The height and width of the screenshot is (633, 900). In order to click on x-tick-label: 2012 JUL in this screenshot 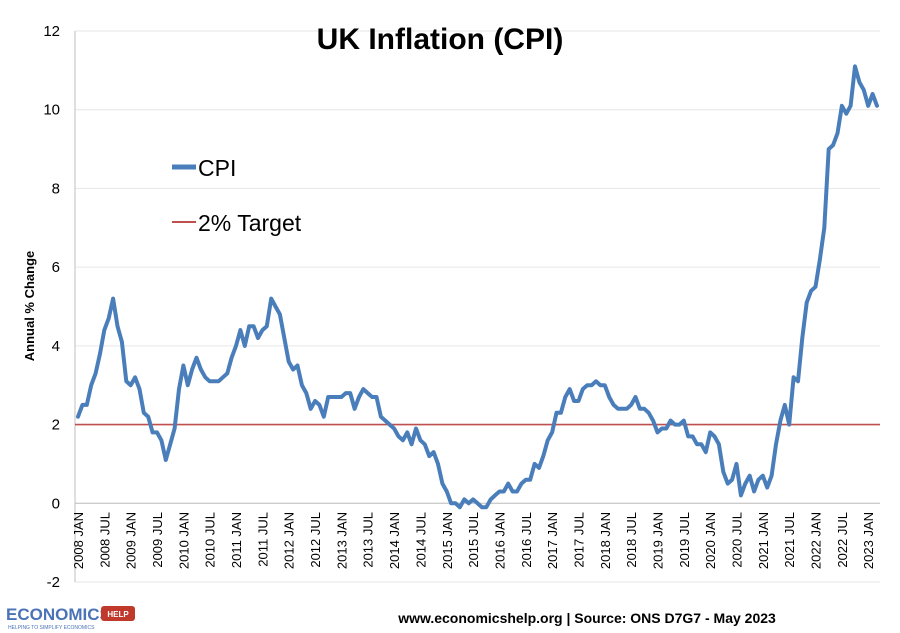, I will do `click(315, 540)`.